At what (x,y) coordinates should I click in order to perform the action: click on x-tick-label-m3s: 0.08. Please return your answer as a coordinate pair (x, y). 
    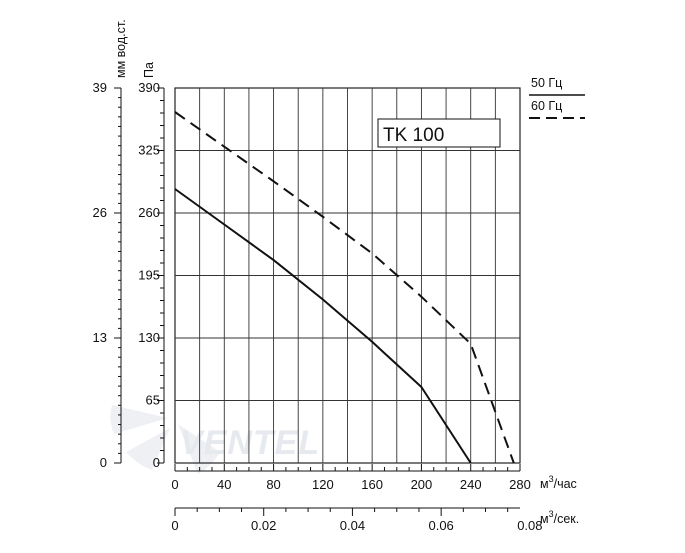
    Looking at the image, I should click on (529, 525).